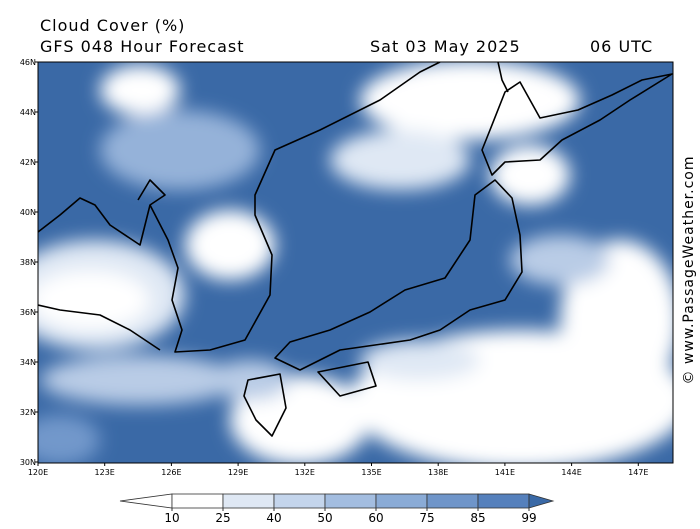 This screenshot has width=700, height=529. Describe the element at coordinates (528, 518) in the screenshot. I see `colorbar-label: 99` at that location.